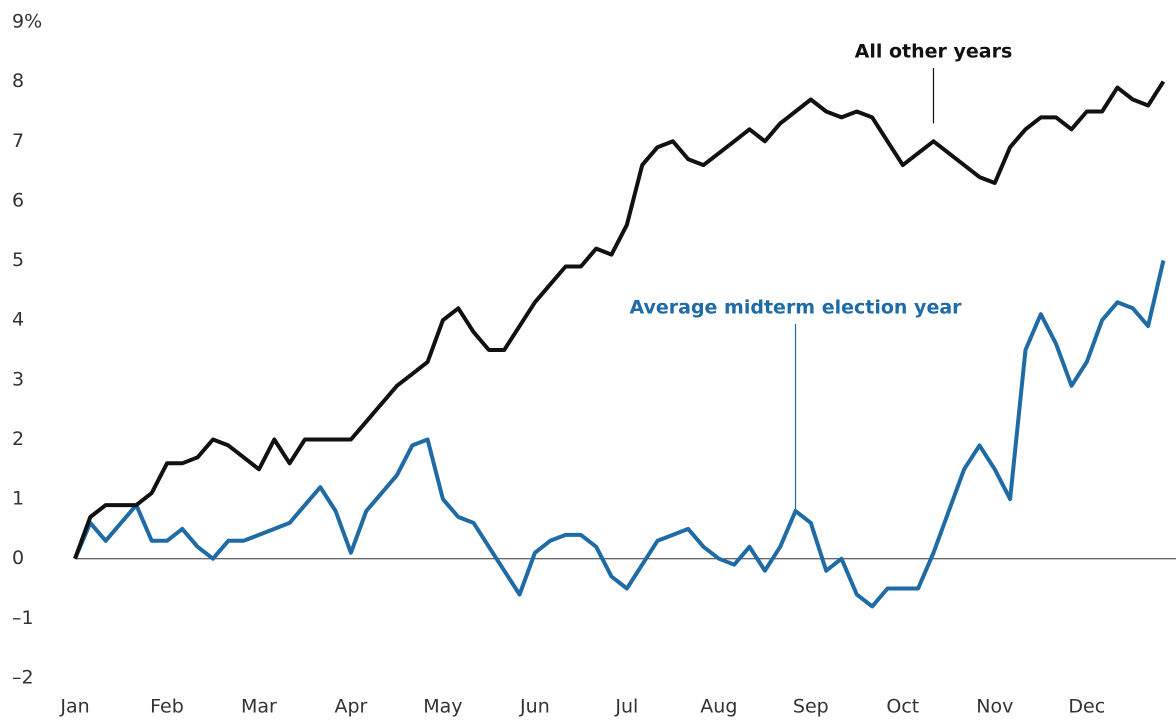 The width and height of the screenshot is (1176, 721). What do you see at coordinates (18, 439) in the screenshot?
I see `y-tick-label: 2` at bounding box center [18, 439].